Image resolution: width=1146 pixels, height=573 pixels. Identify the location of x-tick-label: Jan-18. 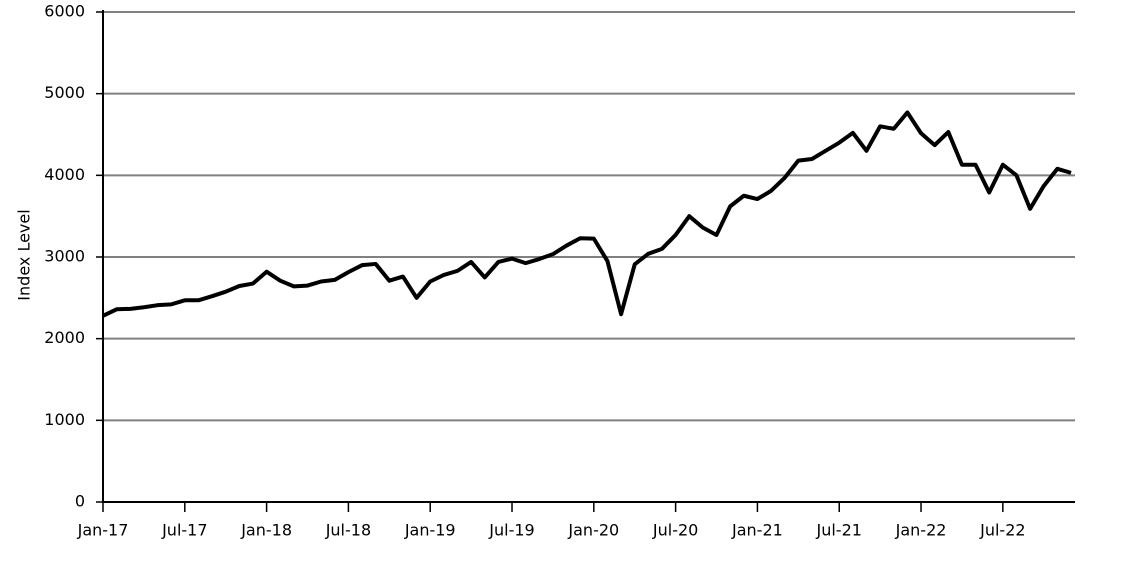
(266, 530).